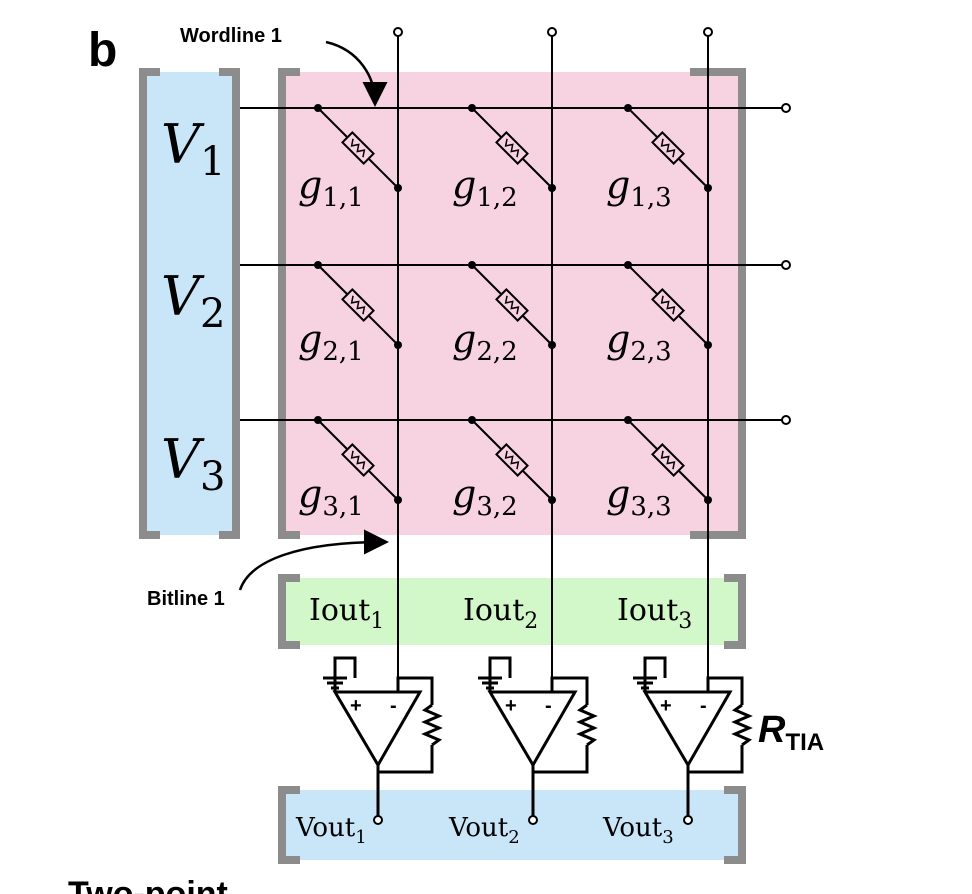 The image size is (972, 894). I want to click on conductance-label: g3,2, so click(485, 497).